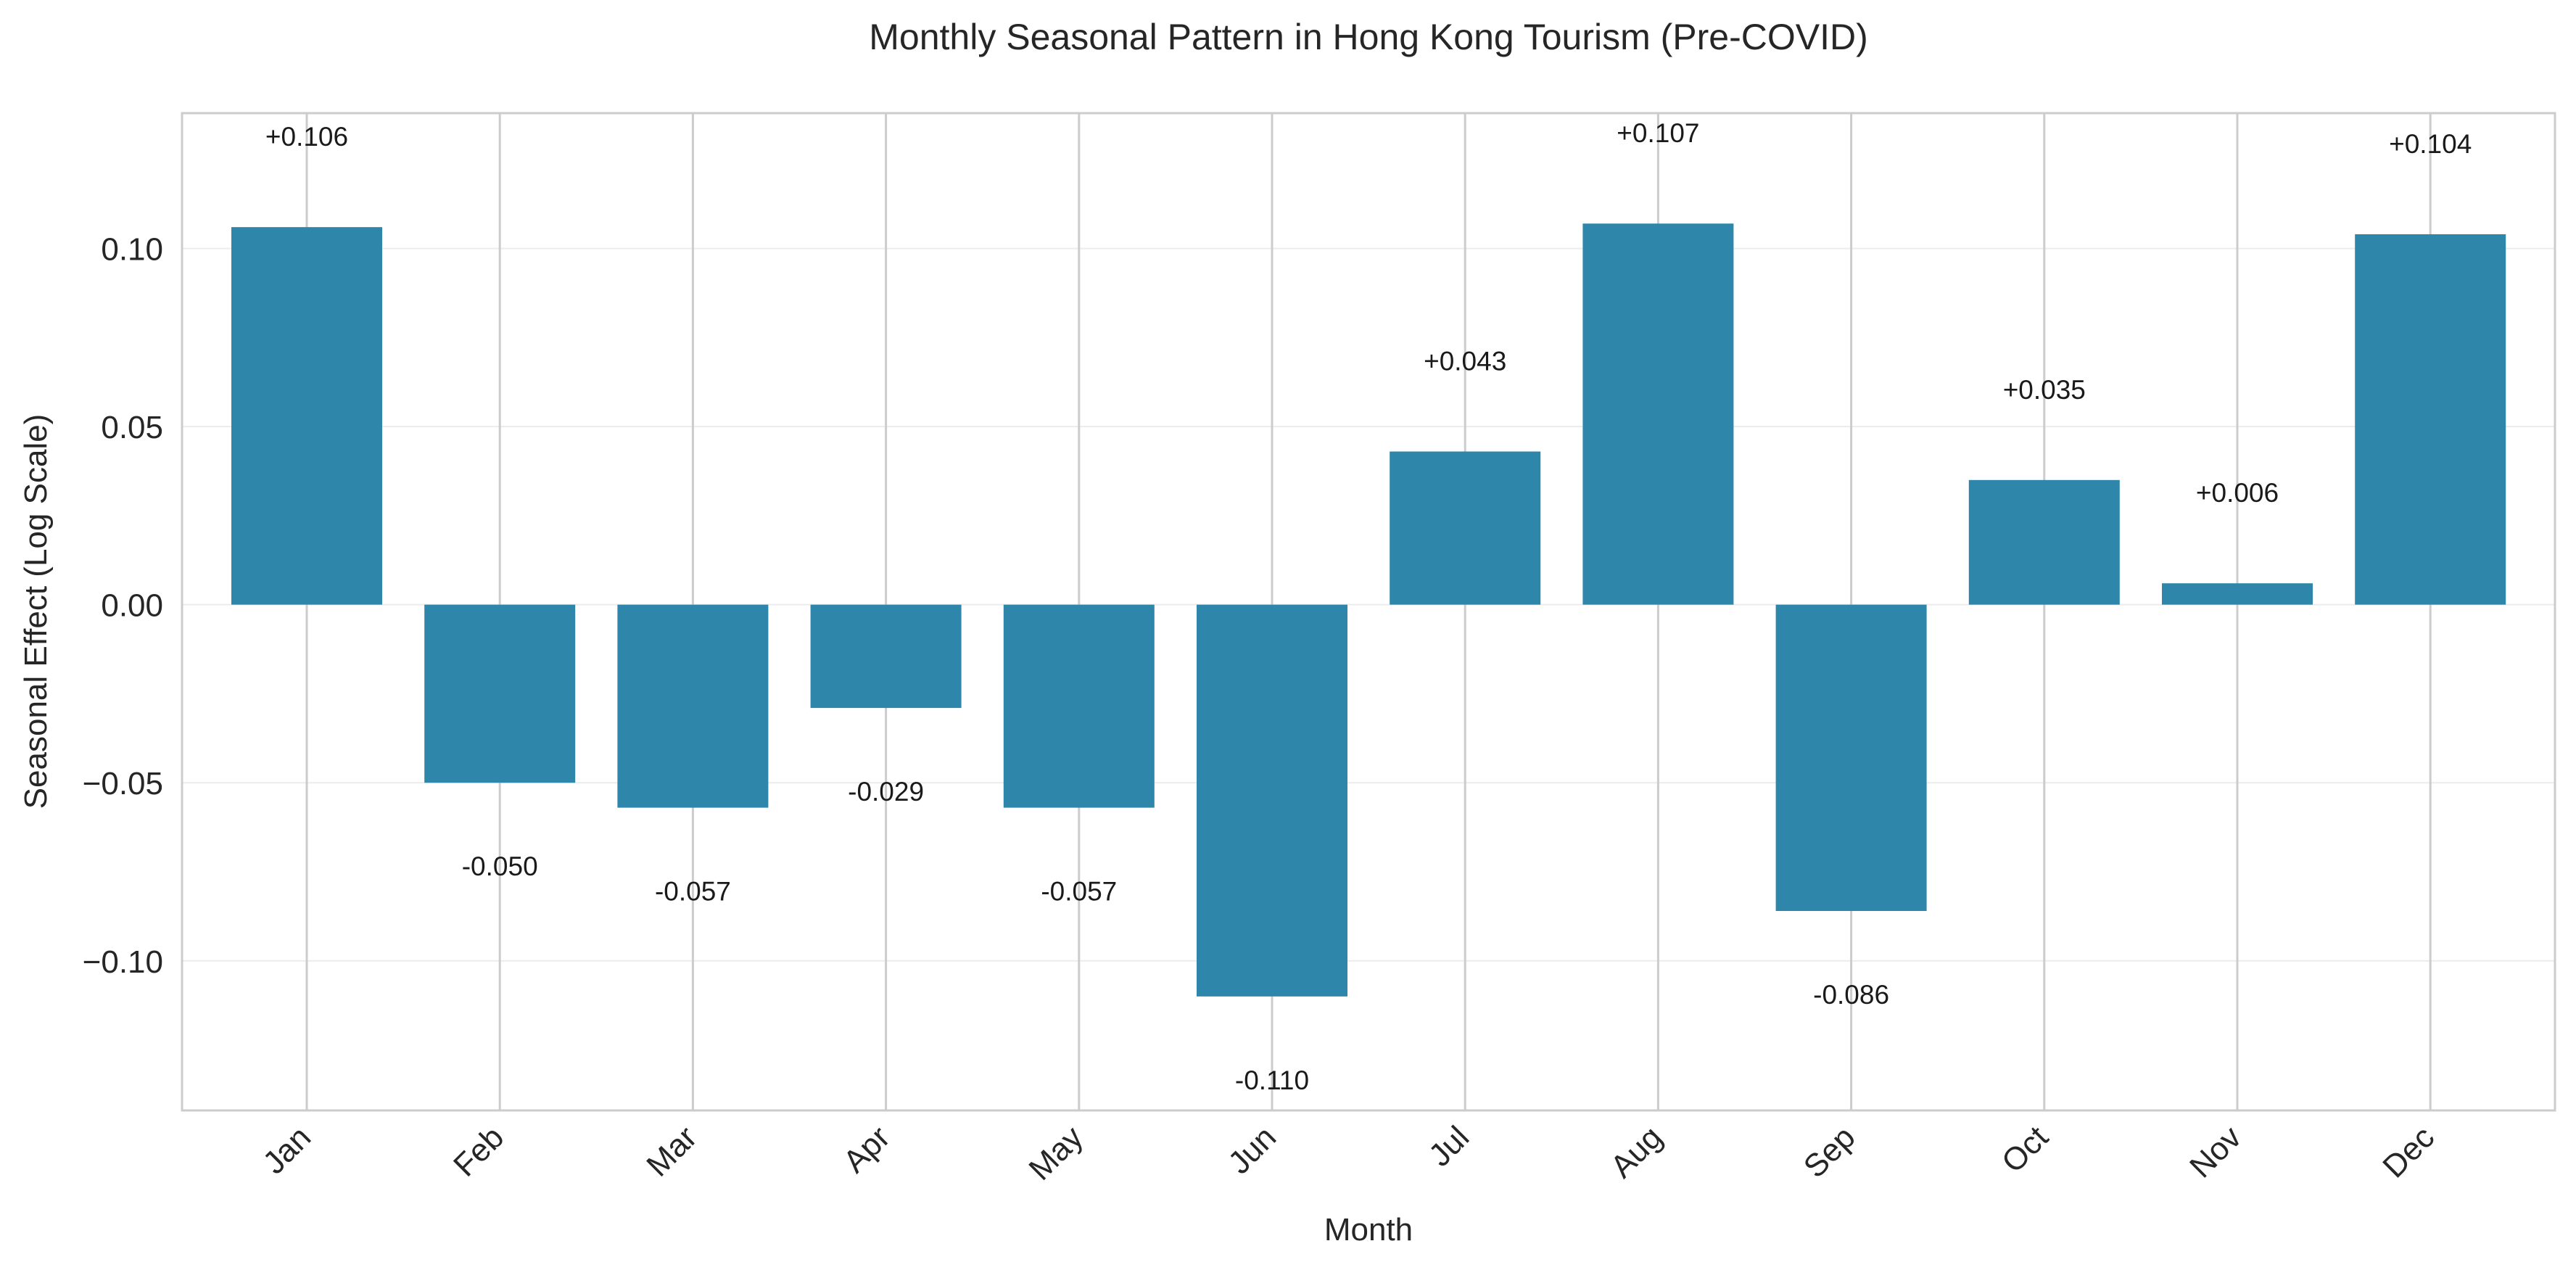 The width and height of the screenshot is (2576, 1270). I want to click on x-tick-label: Dec, so click(2408, 1151).